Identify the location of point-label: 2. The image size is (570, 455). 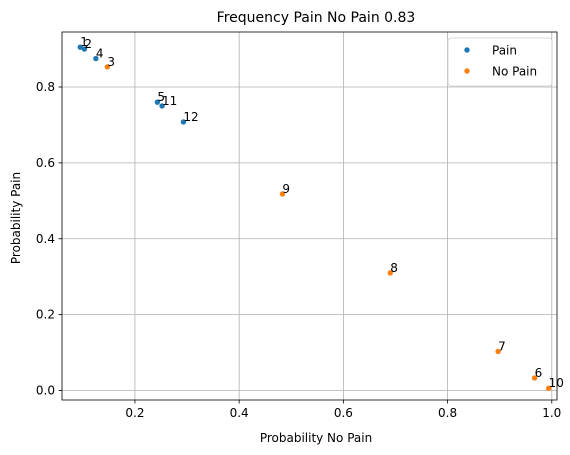
(88, 44).